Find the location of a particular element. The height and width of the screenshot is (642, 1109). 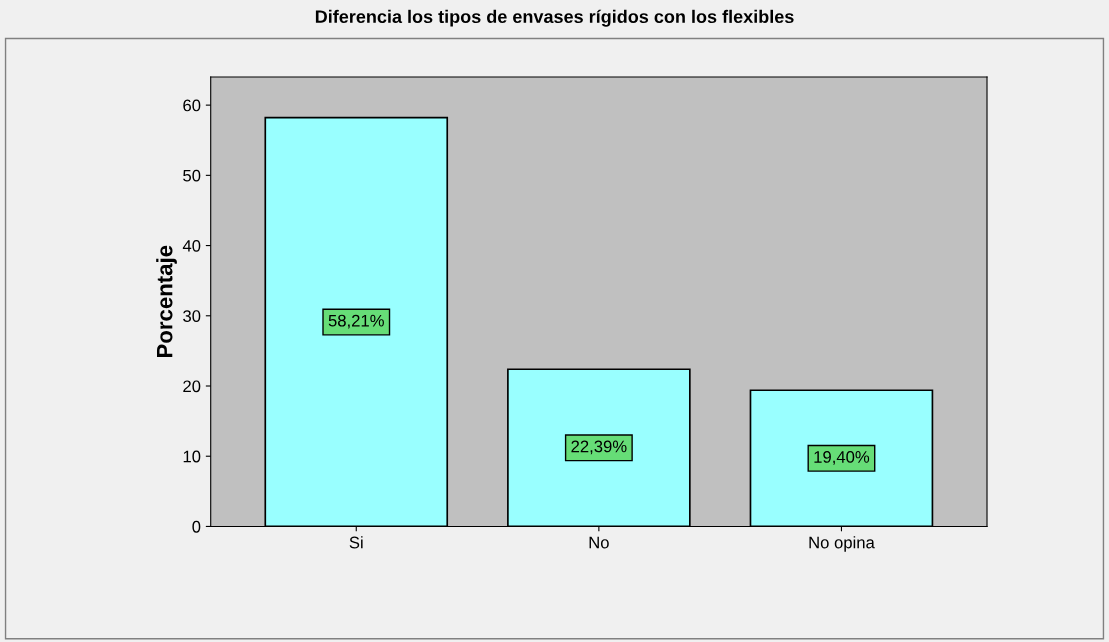

data-label: 58,21% is located at coordinates (356, 321).